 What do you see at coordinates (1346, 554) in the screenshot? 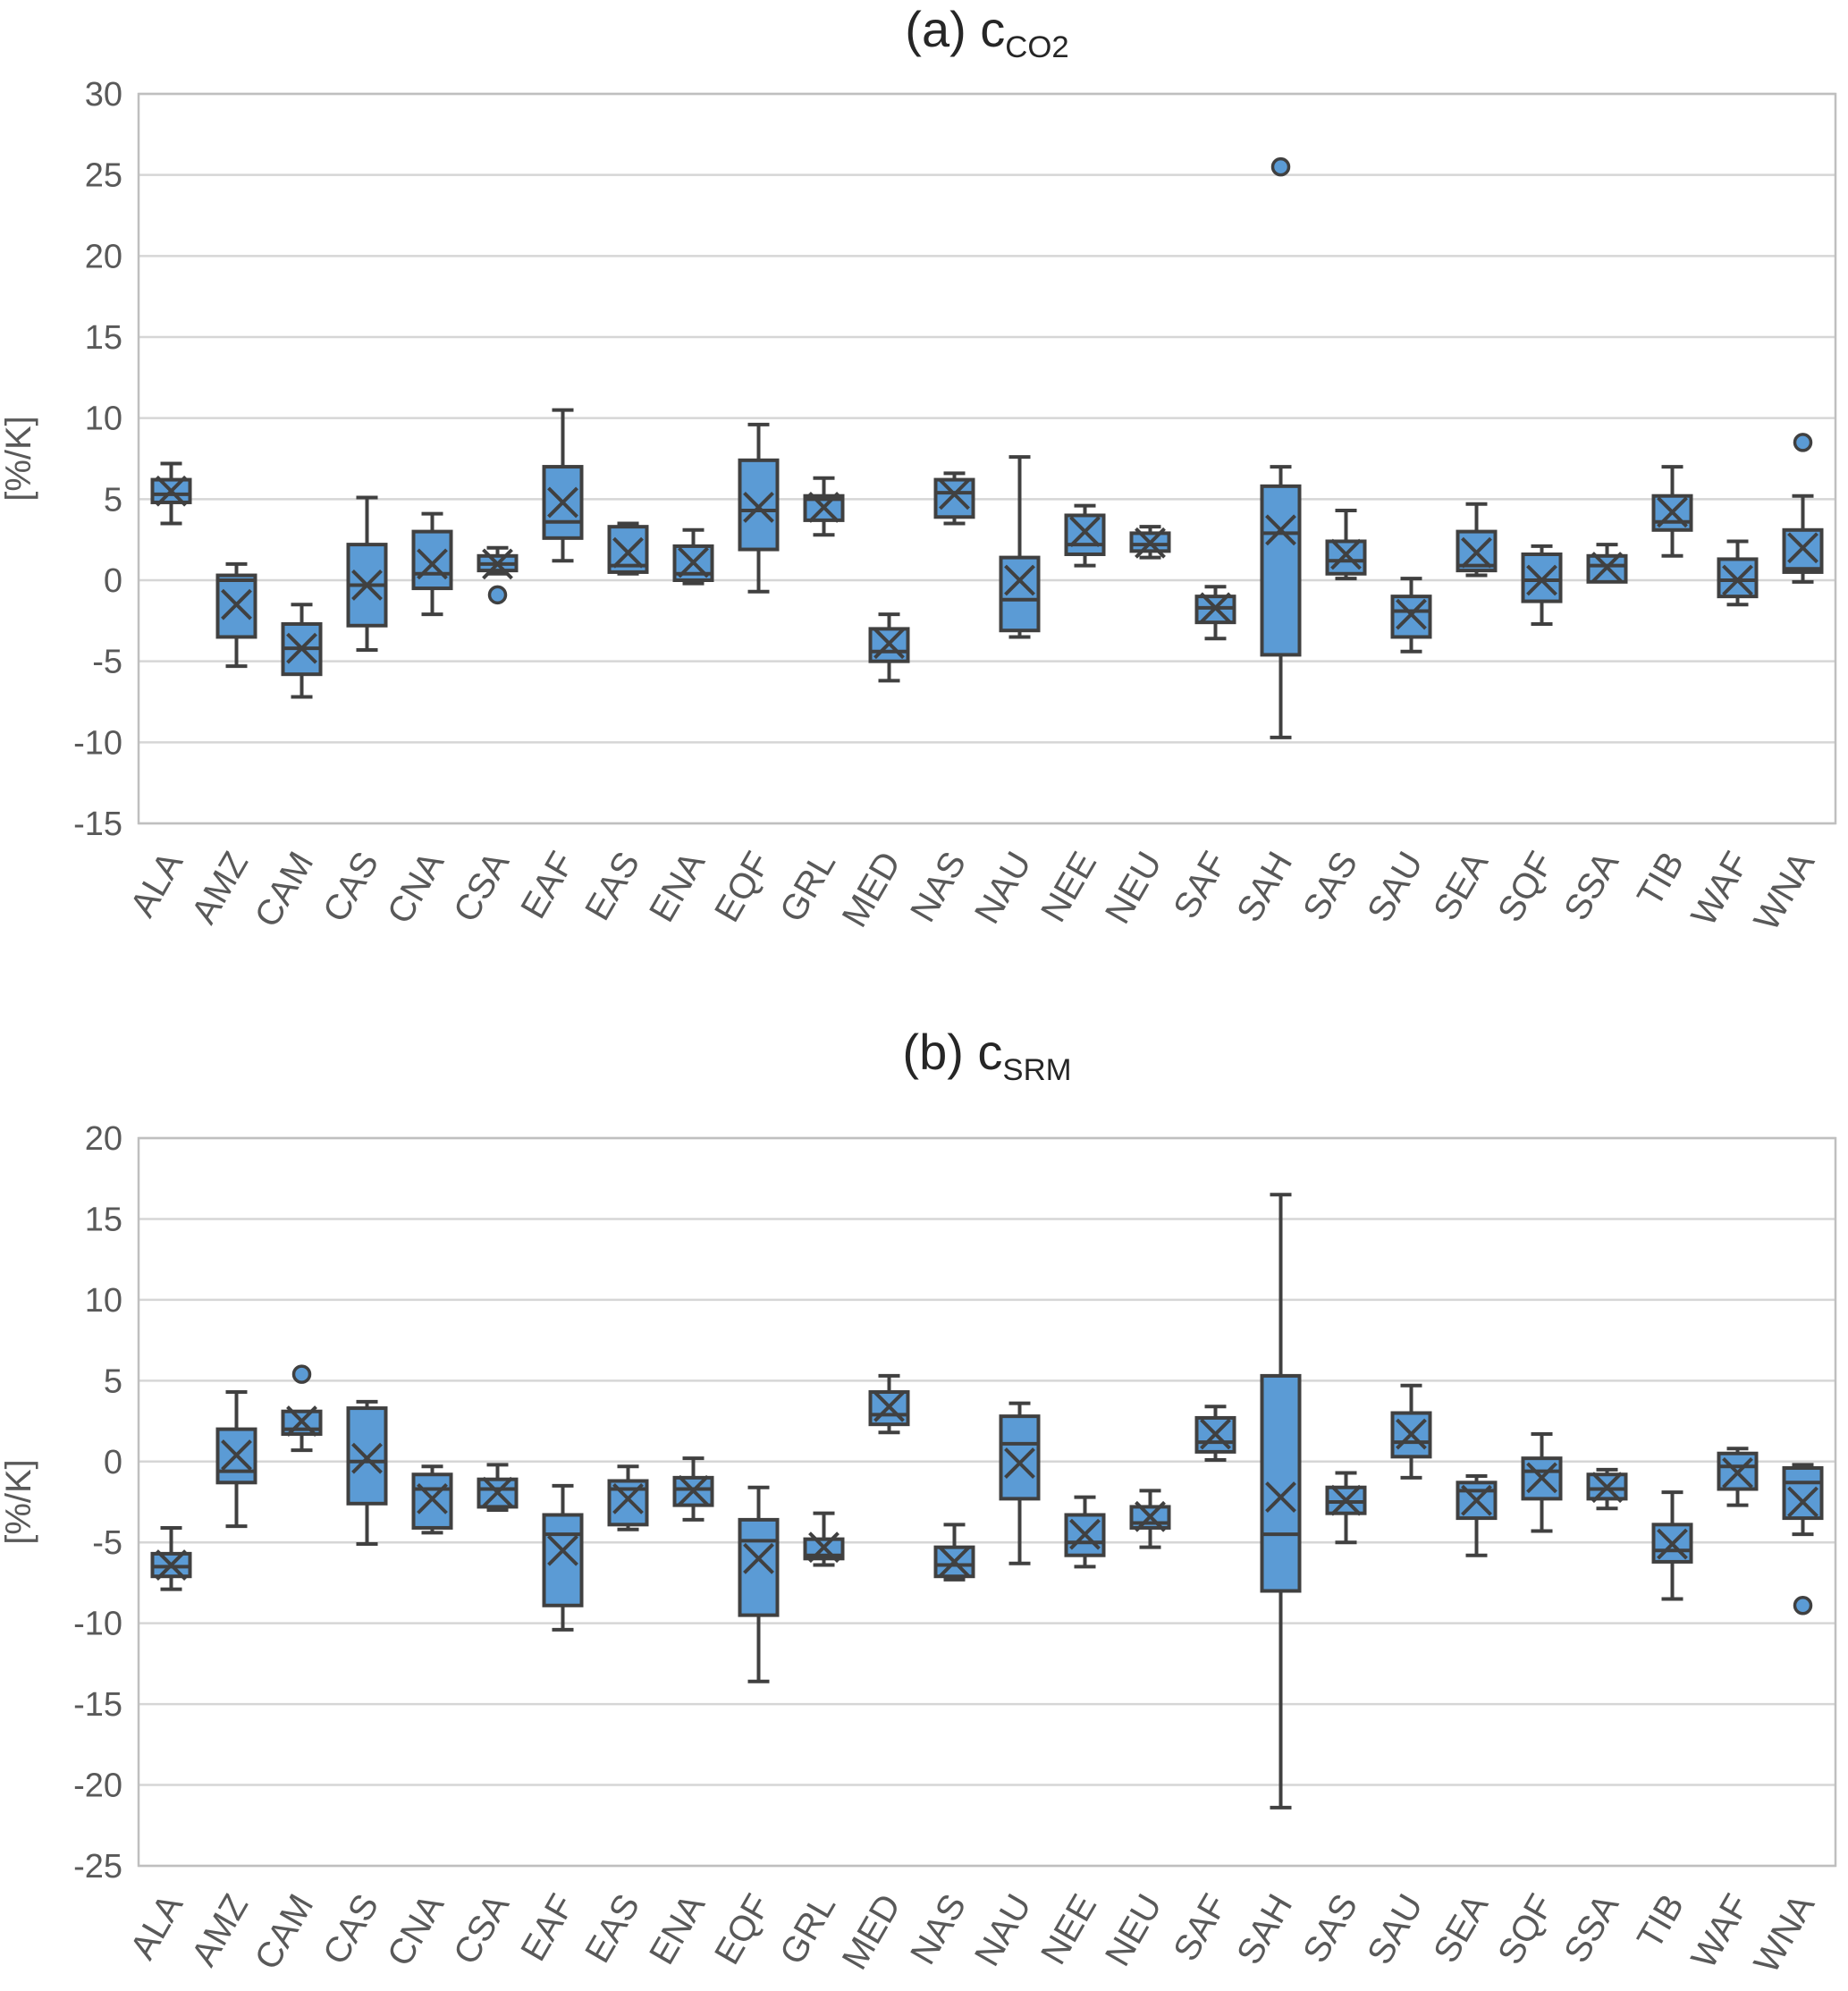
I see `mean-marker-SAS` at bounding box center [1346, 554].